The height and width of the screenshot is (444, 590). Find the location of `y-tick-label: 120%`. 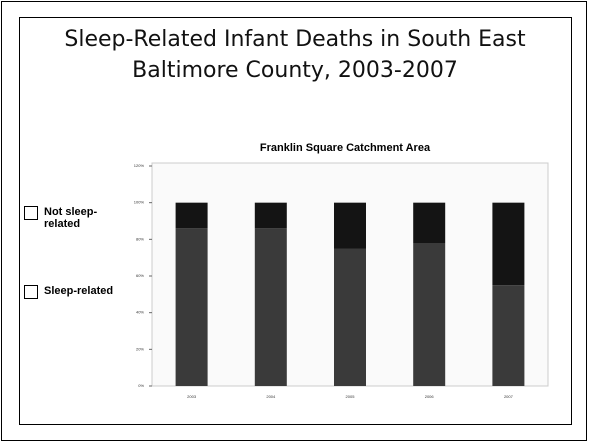

y-tick-label: 120% is located at coordinates (139, 165).